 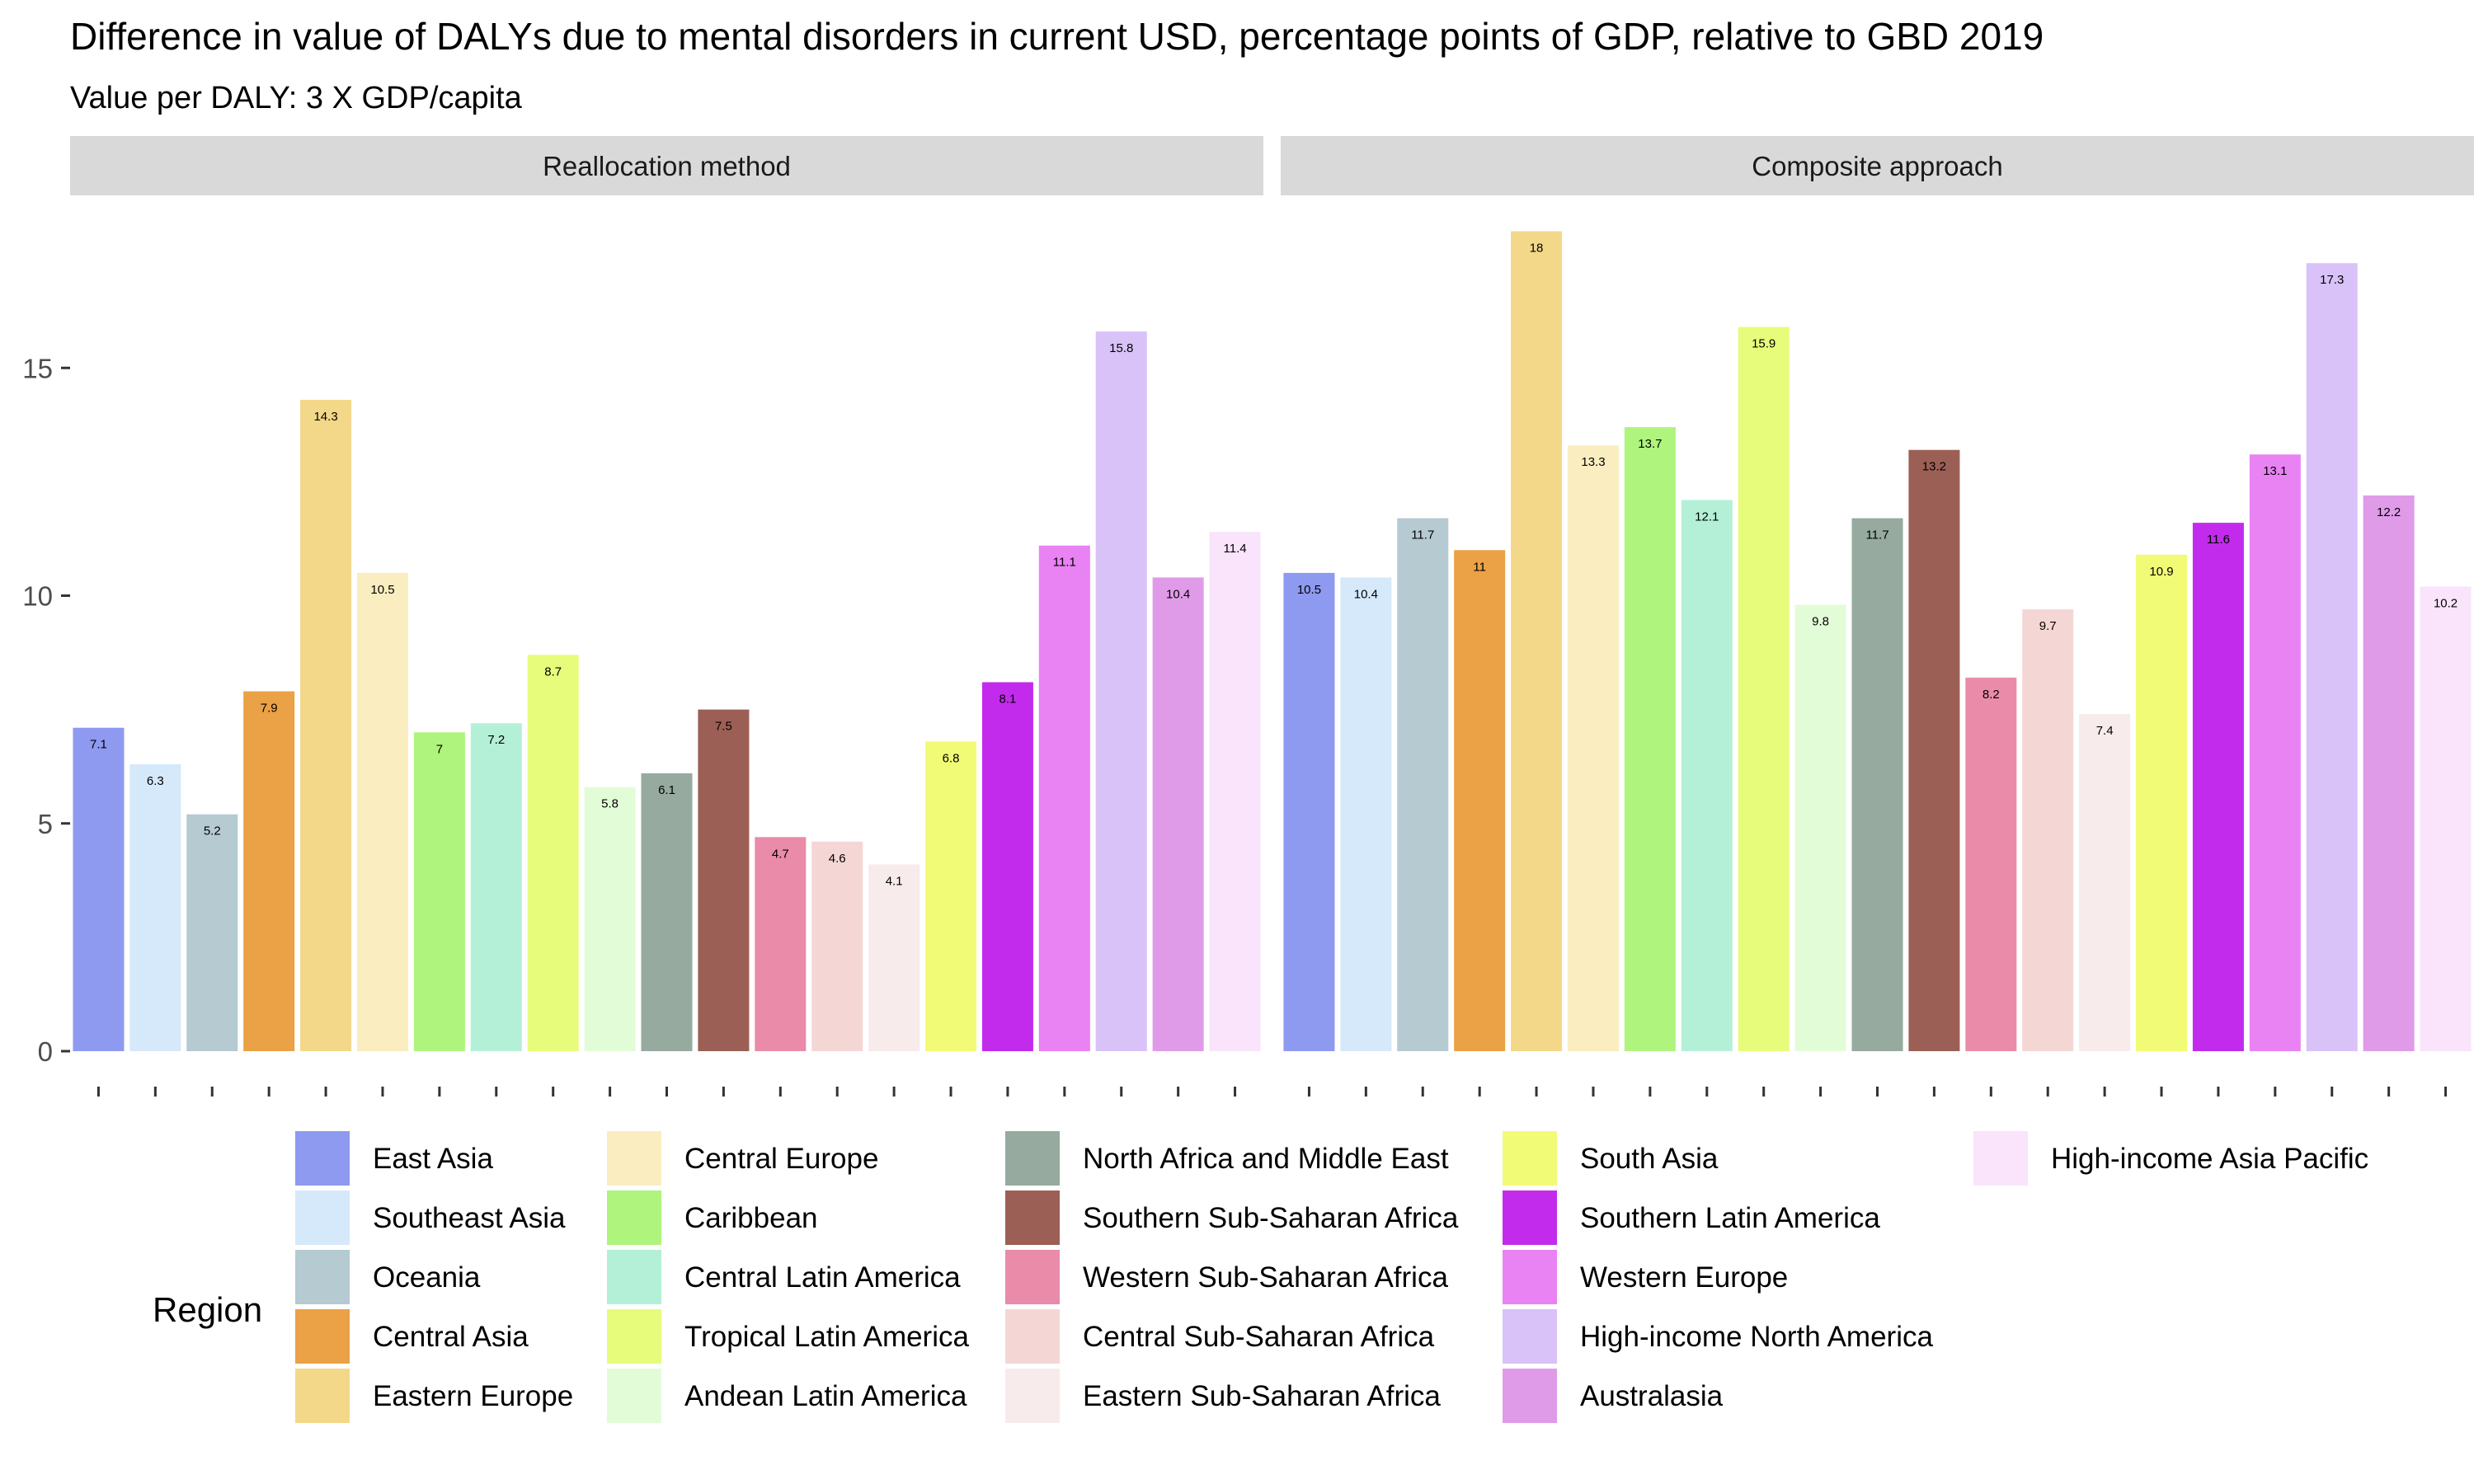 I want to click on legend-item-central-asia: Central Asia, so click(x=412, y=1336).